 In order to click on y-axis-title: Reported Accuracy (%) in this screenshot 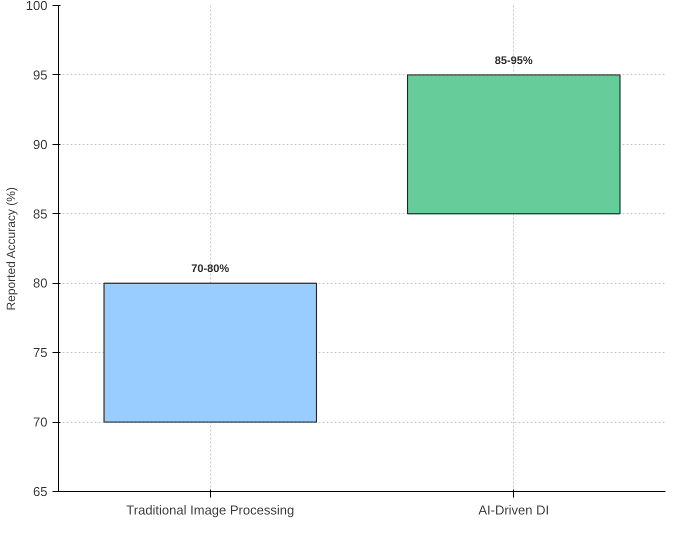, I will do `click(11, 249)`.